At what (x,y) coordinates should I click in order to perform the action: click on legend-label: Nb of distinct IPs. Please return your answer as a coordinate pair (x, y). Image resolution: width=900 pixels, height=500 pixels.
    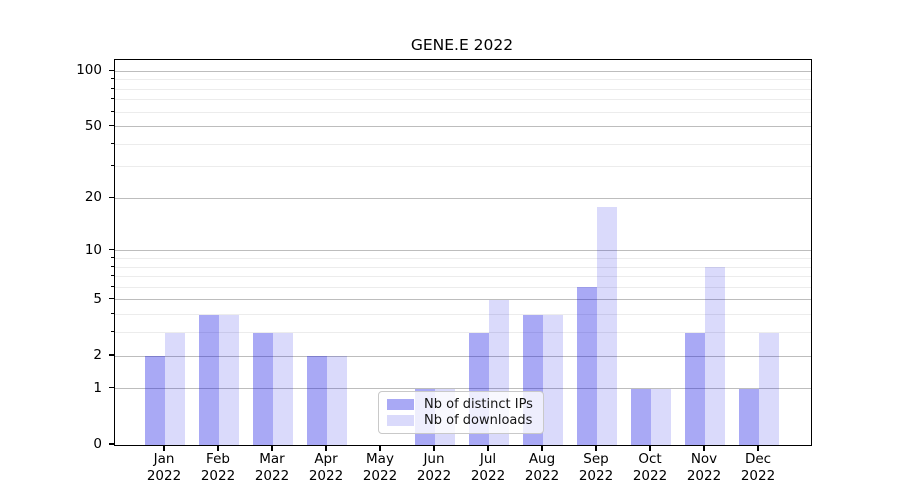
    Looking at the image, I should click on (478, 404).